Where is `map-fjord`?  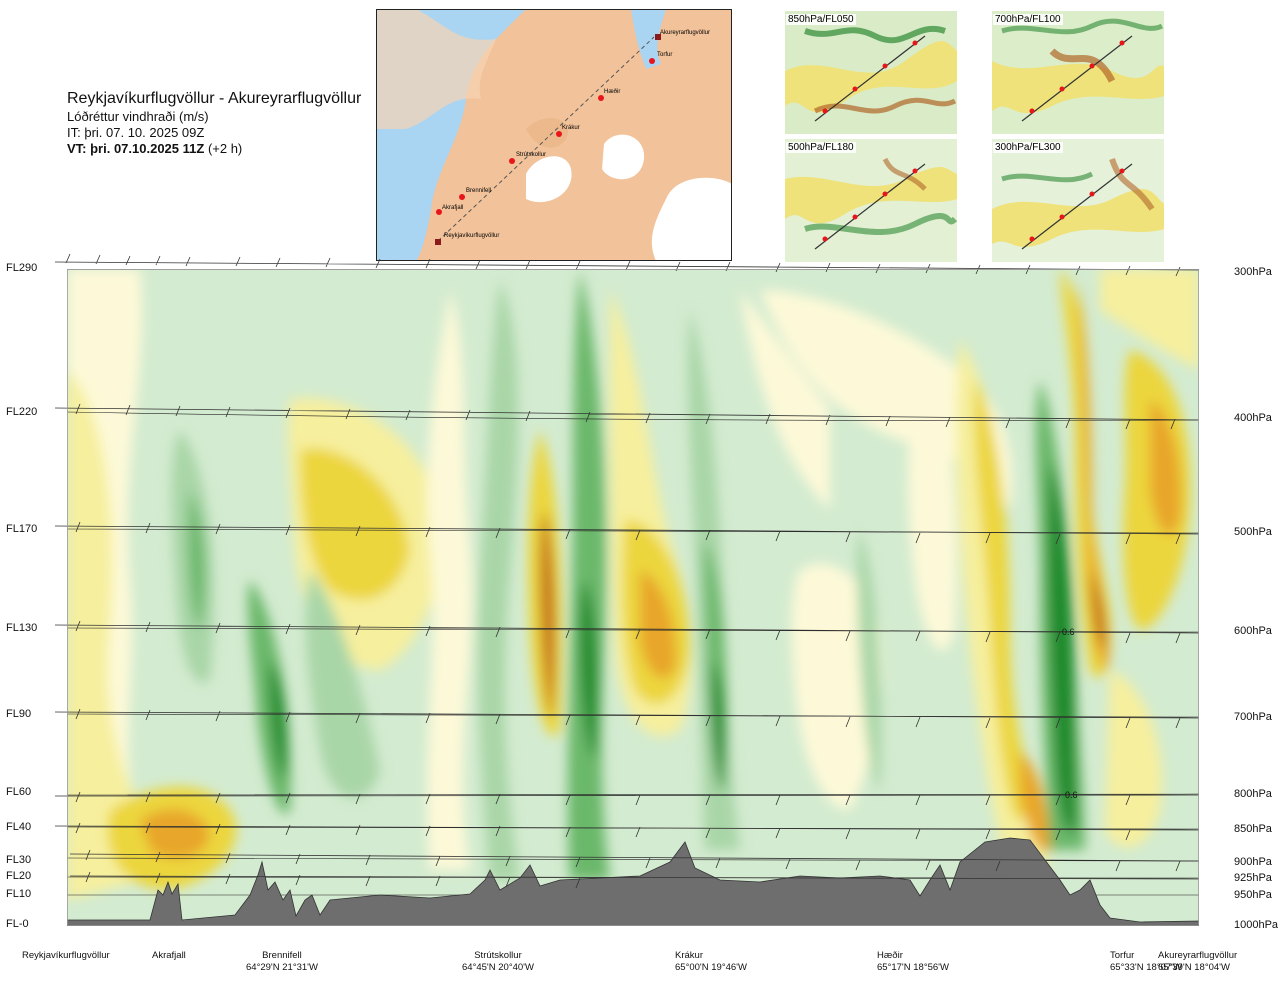
map-fjord is located at coordinates (648, 39).